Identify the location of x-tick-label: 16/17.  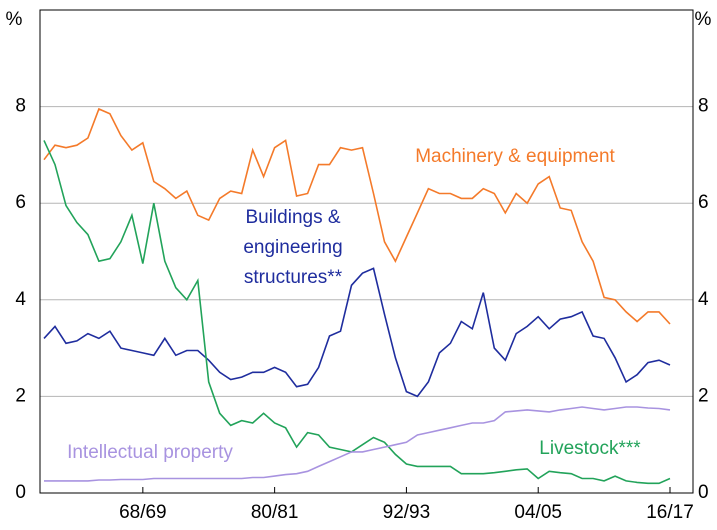
(670, 512).